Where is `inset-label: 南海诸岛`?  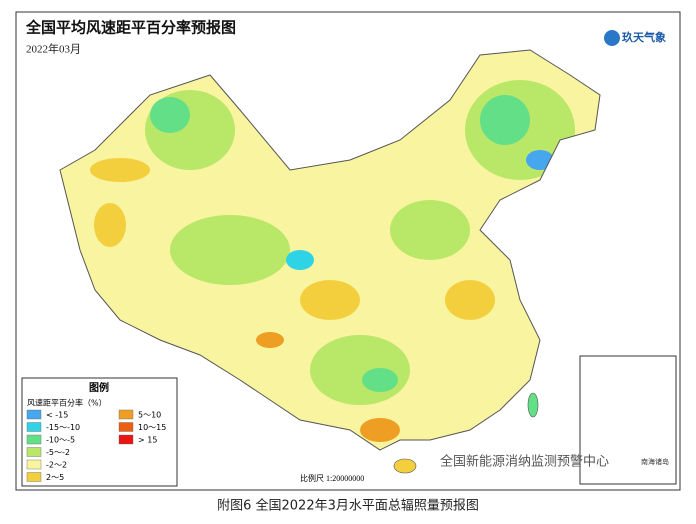 inset-label: 南海诸岛 is located at coordinates (655, 461).